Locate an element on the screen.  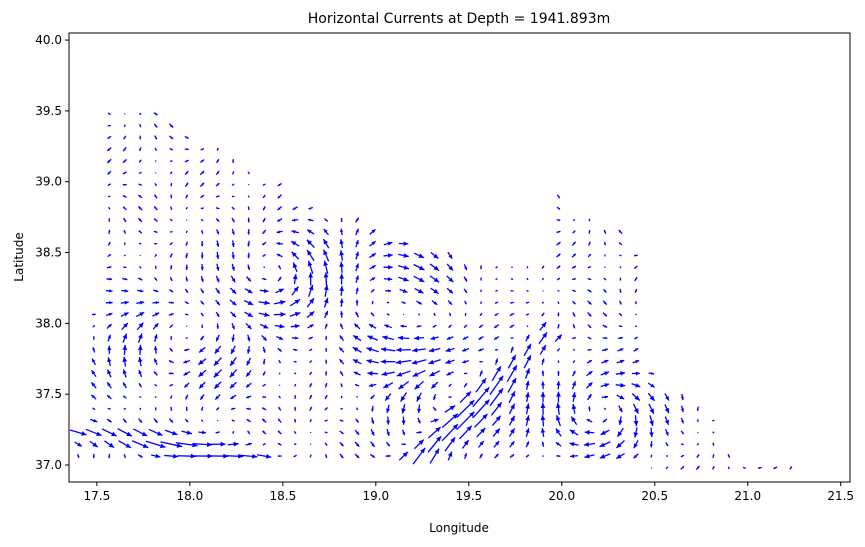
x-tick-label: 18.5 is located at coordinates (282, 496).